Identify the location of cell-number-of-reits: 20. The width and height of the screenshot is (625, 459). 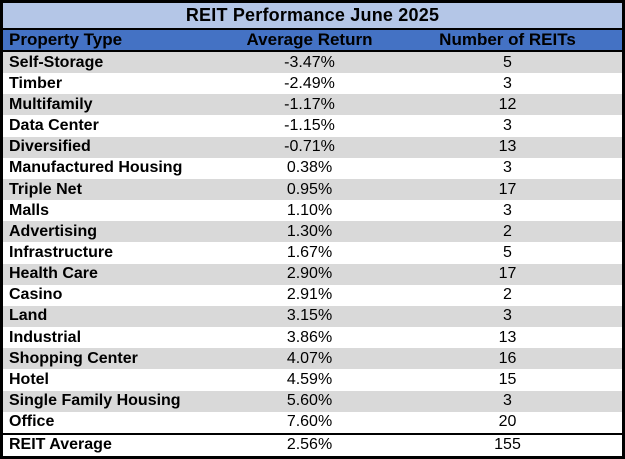
(507, 422).